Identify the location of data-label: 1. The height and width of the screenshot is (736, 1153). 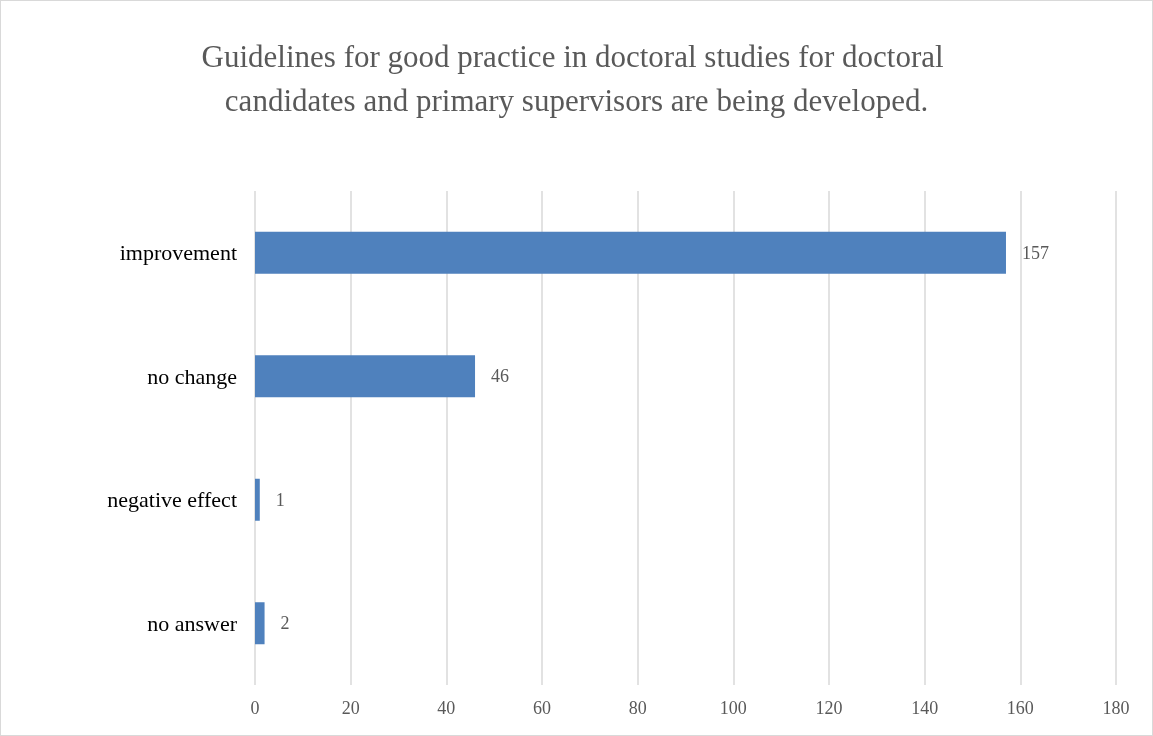
(280, 499).